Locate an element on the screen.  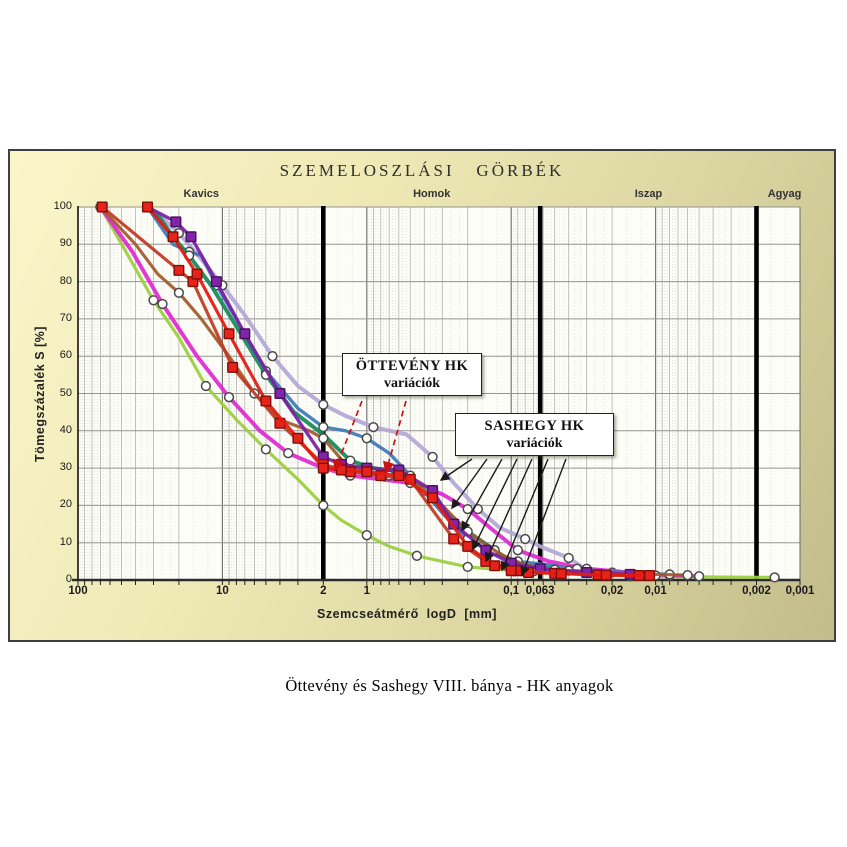
y-tick-label: 80 is located at coordinates (65, 280).